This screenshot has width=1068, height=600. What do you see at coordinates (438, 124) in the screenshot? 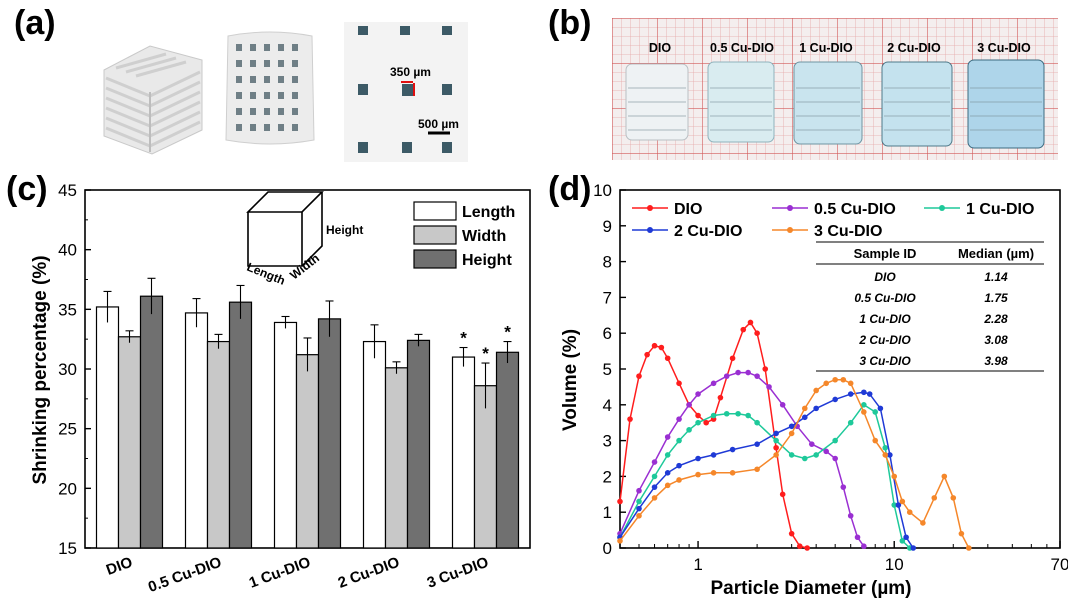
I see `scale-label-500: 500 µm` at bounding box center [438, 124].